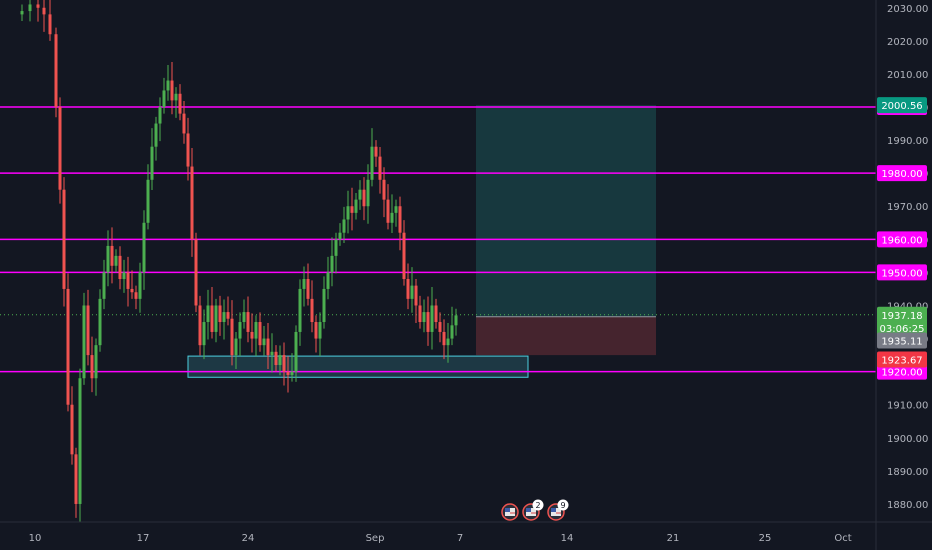 This screenshot has width=932, height=550. Describe the element at coordinates (248, 538) in the screenshot. I see `time-tick-label: 24` at that location.